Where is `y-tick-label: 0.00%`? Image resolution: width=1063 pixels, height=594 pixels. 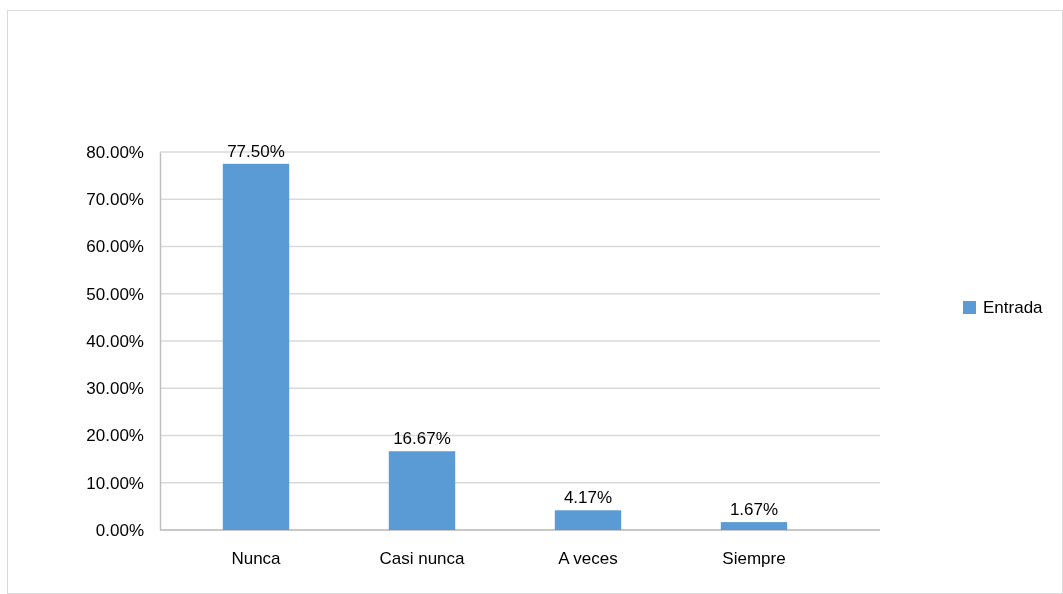 y-tick-label: 0.00% is located at coordinates (119, 530).